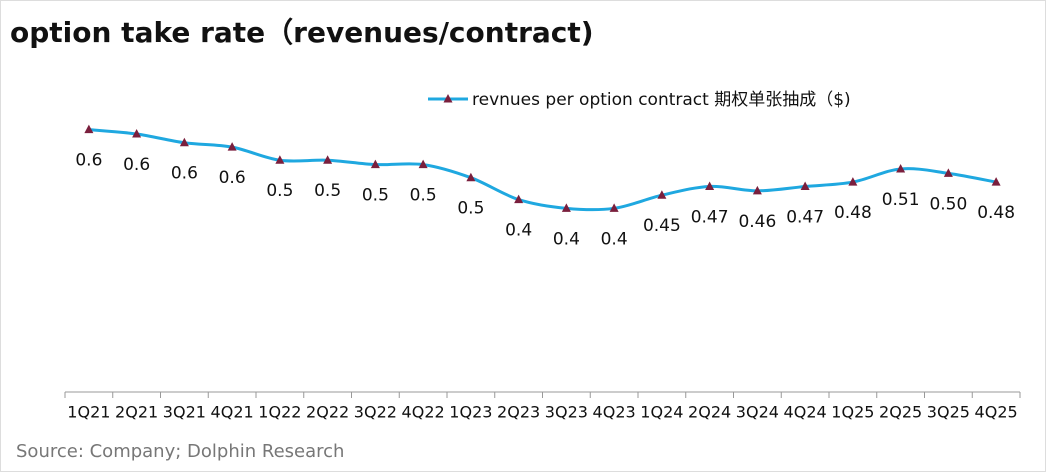 The width and height of the screenshot is (1046, 472). I want to click on x-tick-label: 2Q25, so click(900, 412).